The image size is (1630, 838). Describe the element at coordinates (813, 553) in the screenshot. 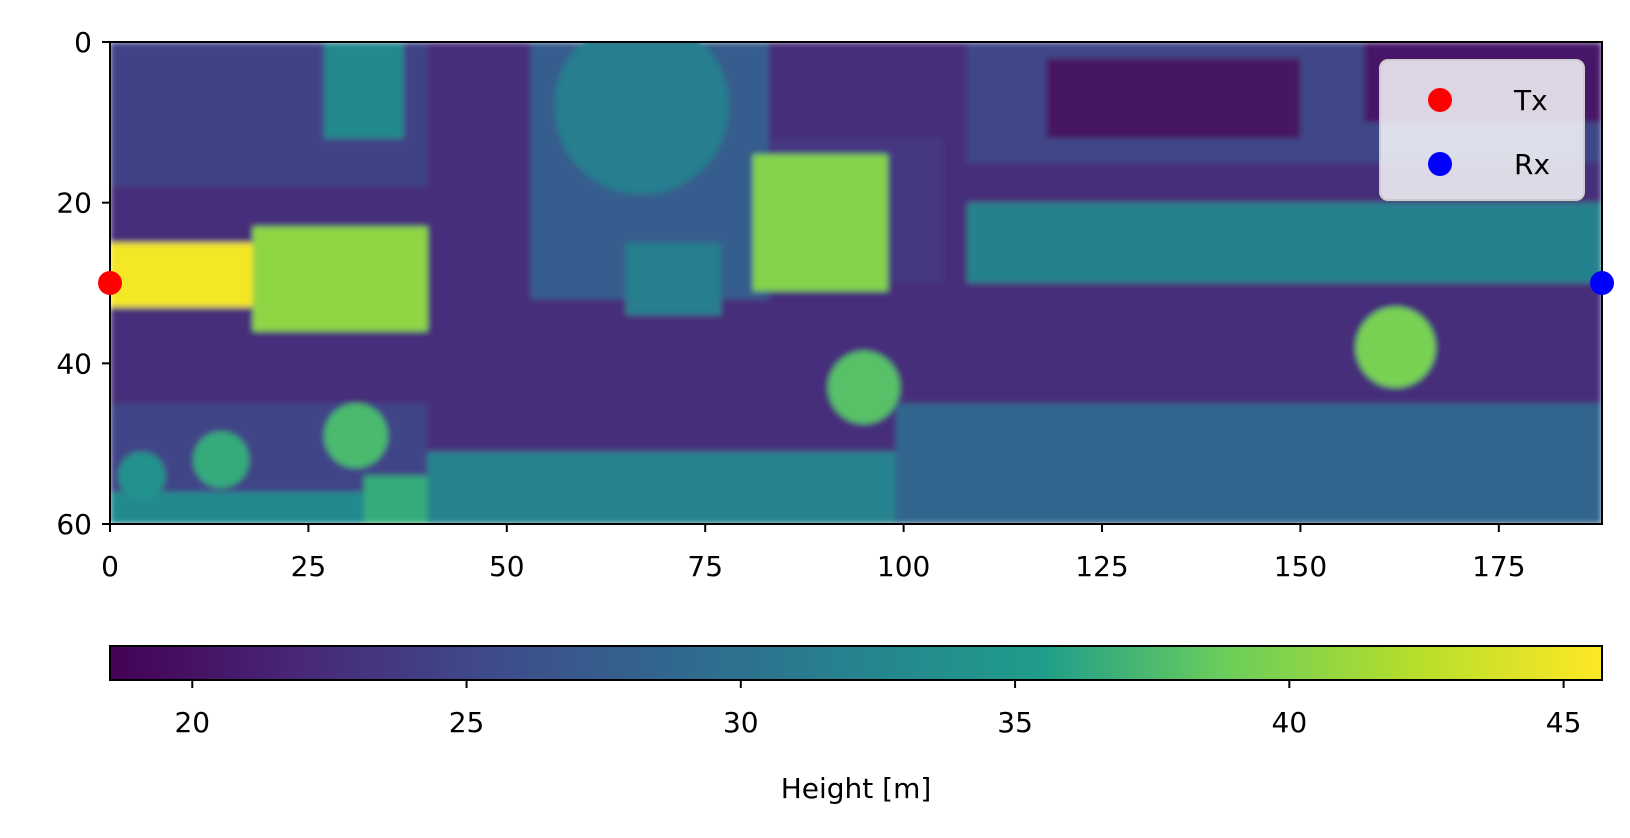

I see `x-axis: 0 25 50 75 100 125 150 175` at that location.